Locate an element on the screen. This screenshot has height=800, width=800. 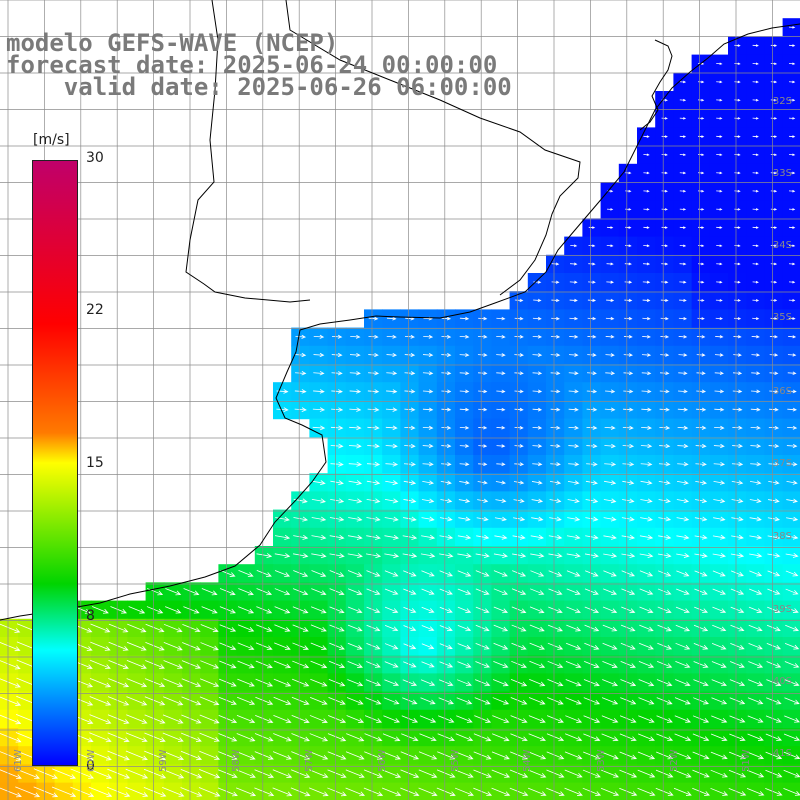
lat-label: 33S is located at coordinates (782, 173).